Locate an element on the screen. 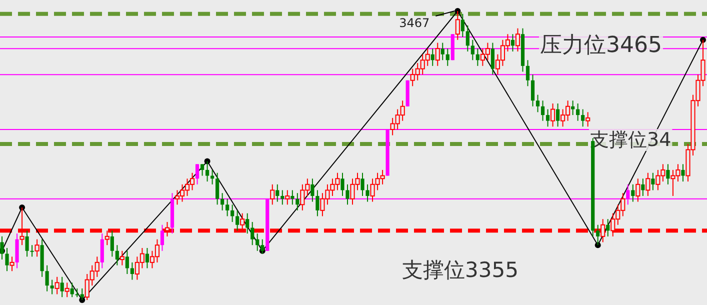  annotation: 压力位3465 is located at coordinates (601, 45).